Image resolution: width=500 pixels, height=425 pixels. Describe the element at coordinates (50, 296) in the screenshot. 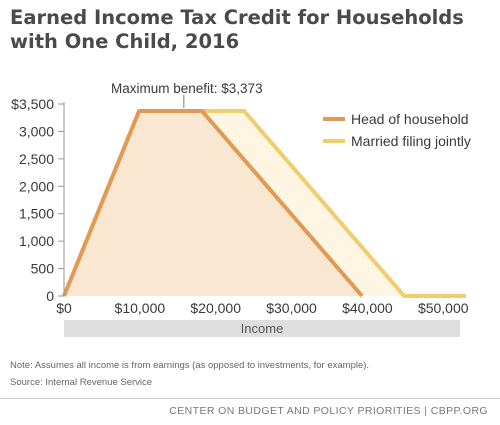

I see `y-tick-label: 0` at that location.